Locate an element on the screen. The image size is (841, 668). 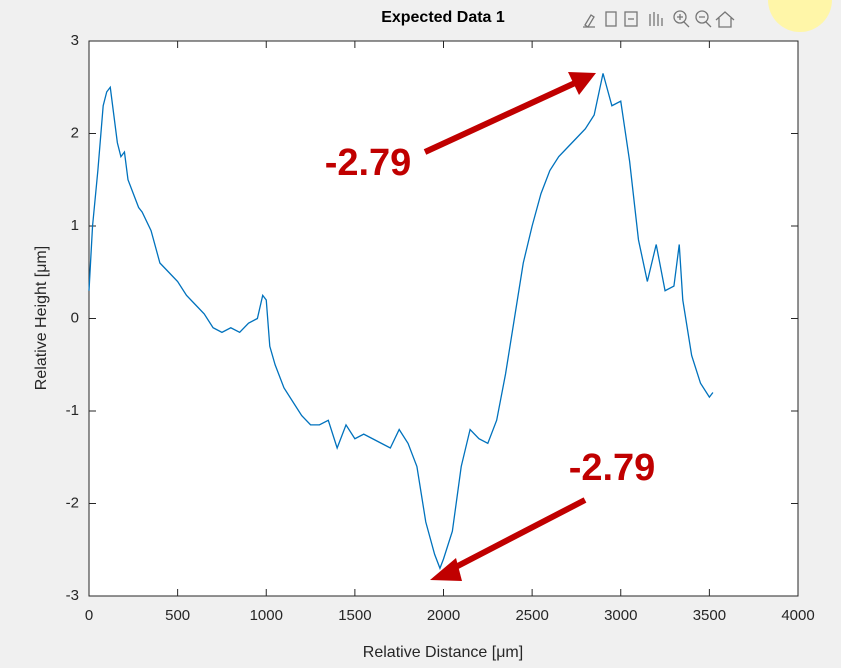
x-tick-label: 0 is located at coordinates (89, 615).